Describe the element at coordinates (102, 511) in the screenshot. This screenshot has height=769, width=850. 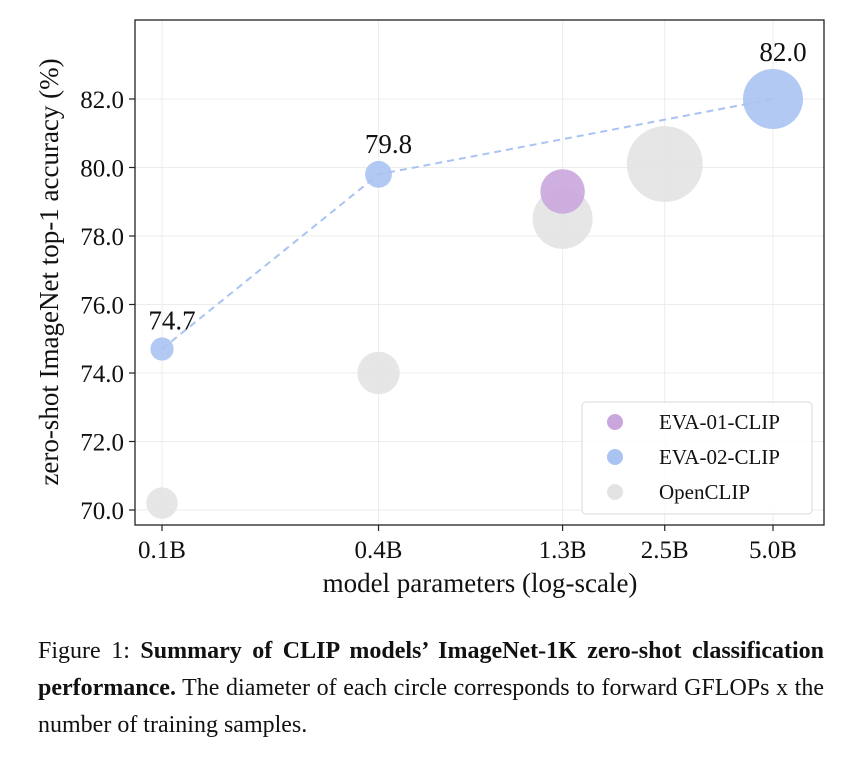
I see `y-tick-label: 70.0` at that location.